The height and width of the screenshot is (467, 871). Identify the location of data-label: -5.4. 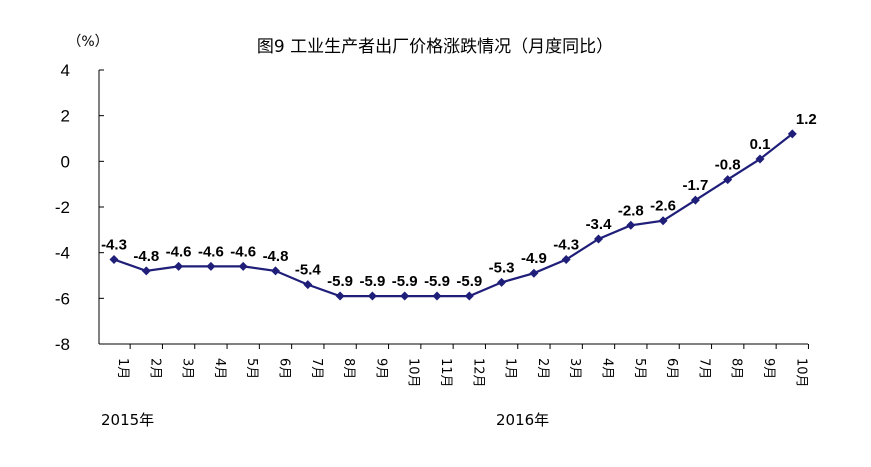
(308, 270).